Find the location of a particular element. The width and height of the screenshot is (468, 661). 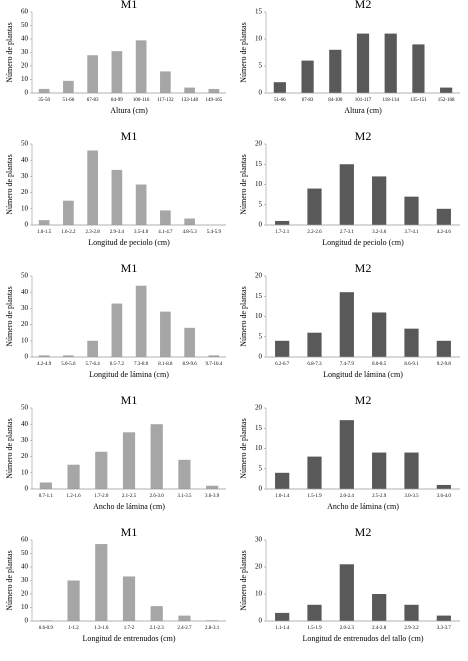

x-tick-label: 0.7-1.1 is located at coordinates (46, 496).